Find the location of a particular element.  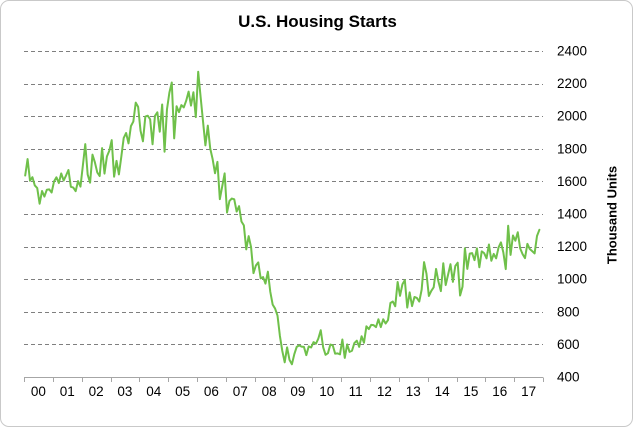

y-tick-label: 600 is located at coordinates (568, 344).